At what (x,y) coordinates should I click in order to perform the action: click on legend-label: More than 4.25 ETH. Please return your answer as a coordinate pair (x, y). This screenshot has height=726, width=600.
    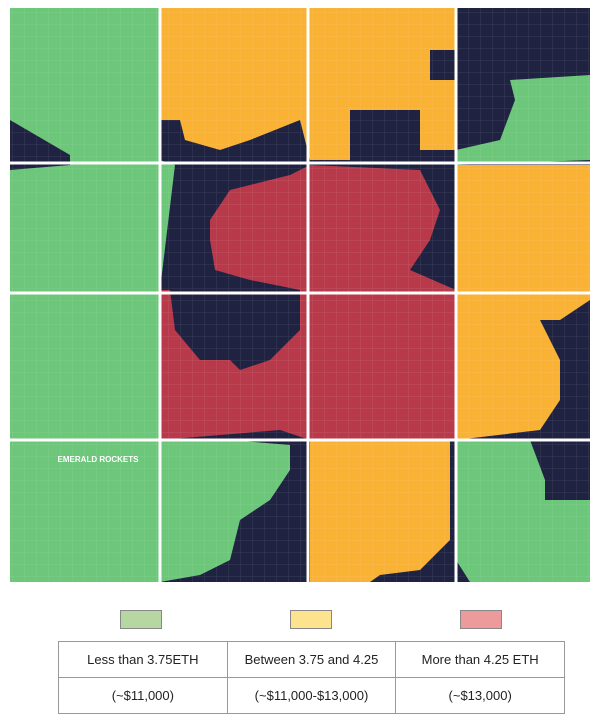
    Looking at the image, I should click on (480, 659).